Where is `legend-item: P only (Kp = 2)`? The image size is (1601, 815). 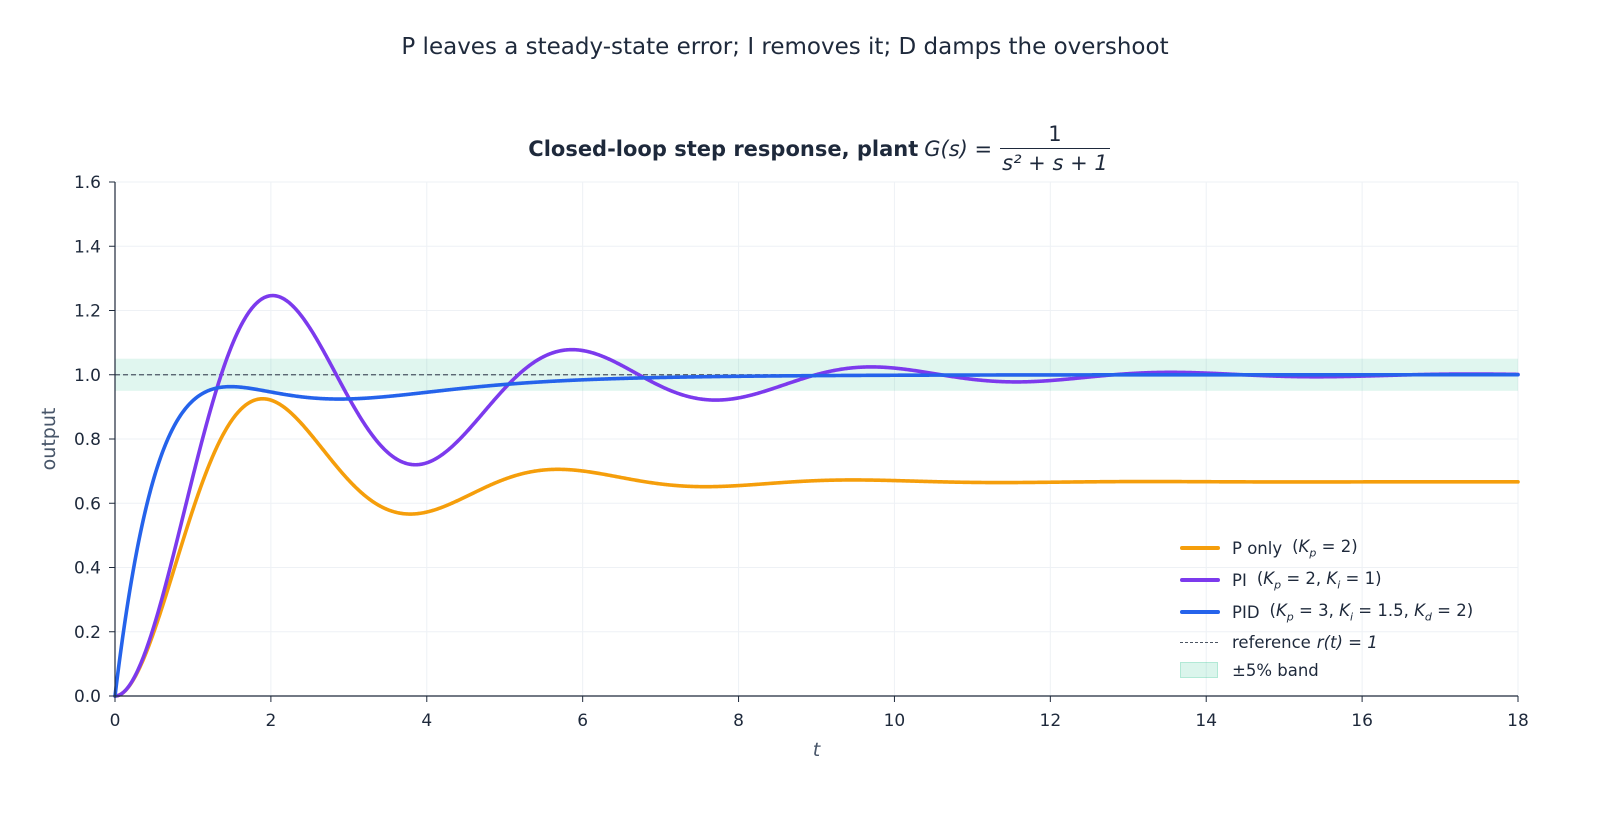 legend-item: P only (Kp = 2) is located at coordinates (1326, 548).